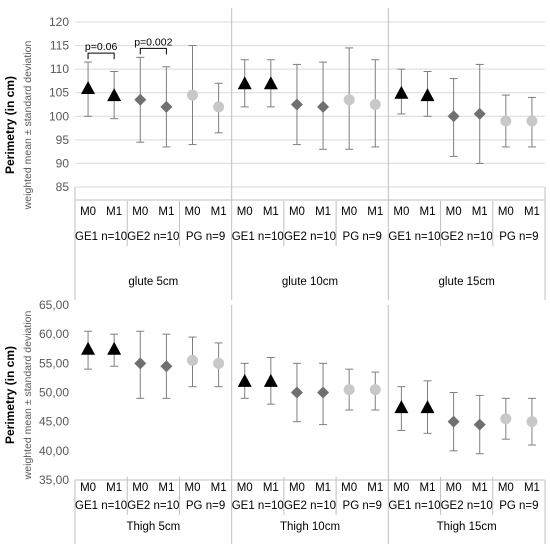  Describe the element at coordinates (54, 363) in the screenshot. I see `y-tick-label: 55,00` at that location.